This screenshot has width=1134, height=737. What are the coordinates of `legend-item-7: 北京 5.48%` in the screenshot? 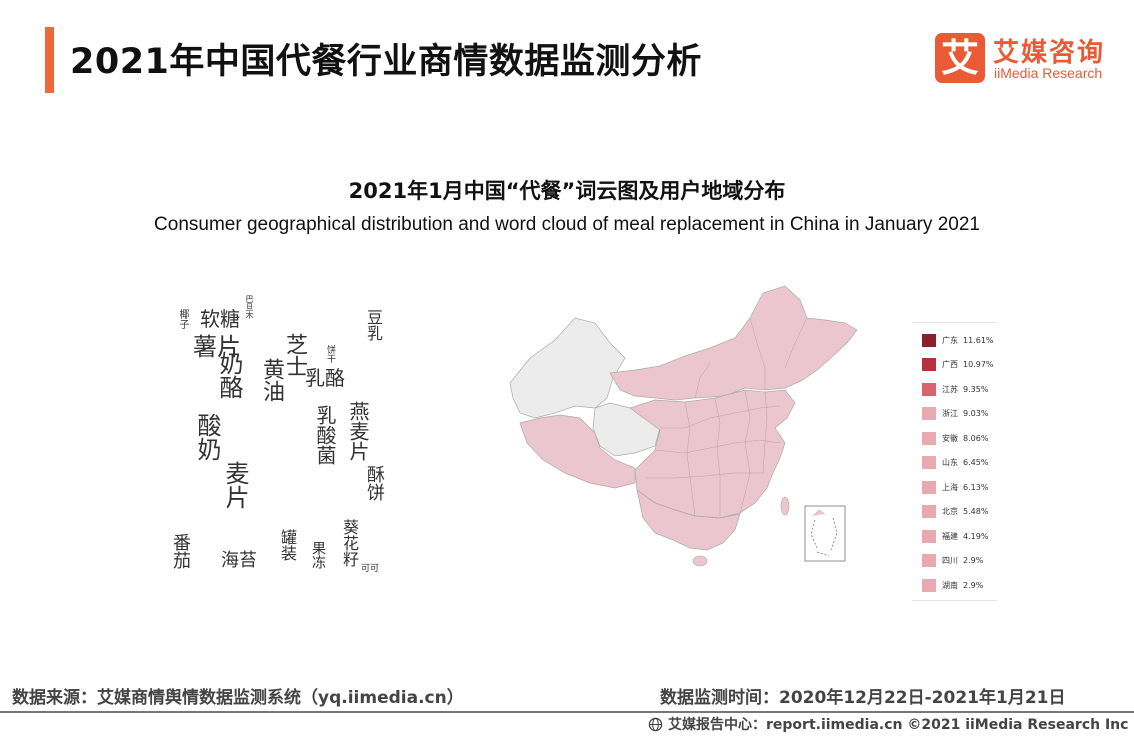 It's located at (955, 512).